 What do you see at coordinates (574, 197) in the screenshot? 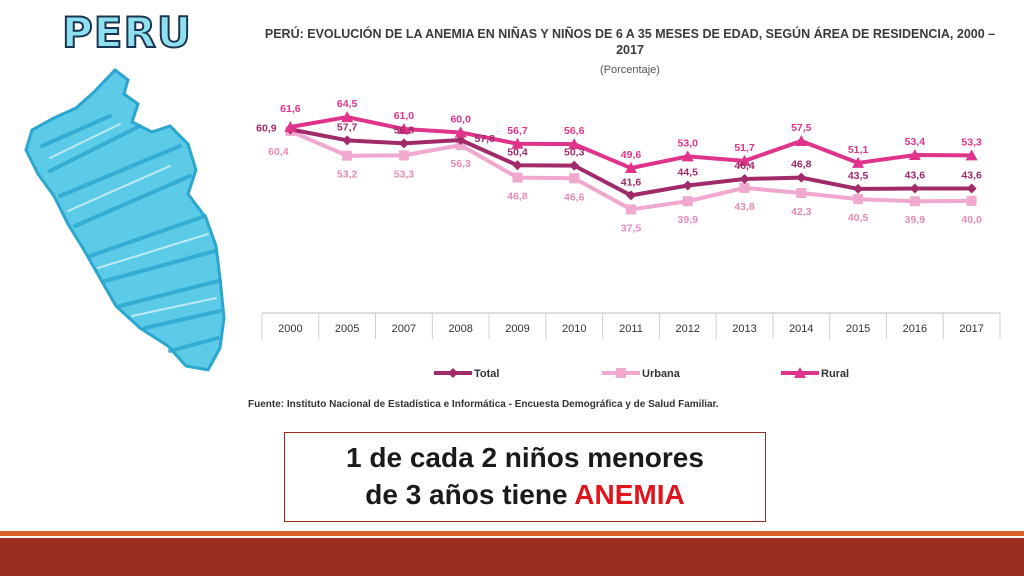
I see `data-label-urbana: 46,6` at bounding box center [574, 197].